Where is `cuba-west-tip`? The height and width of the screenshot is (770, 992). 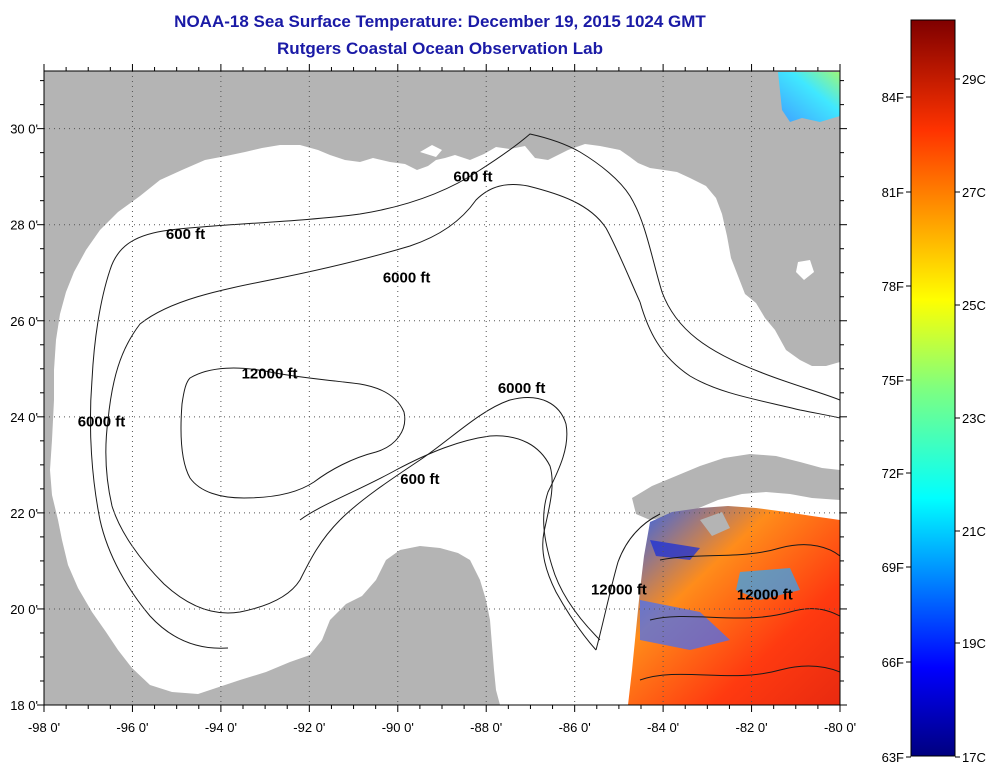
cuba-west-tip is located at coordinates (715, 524).